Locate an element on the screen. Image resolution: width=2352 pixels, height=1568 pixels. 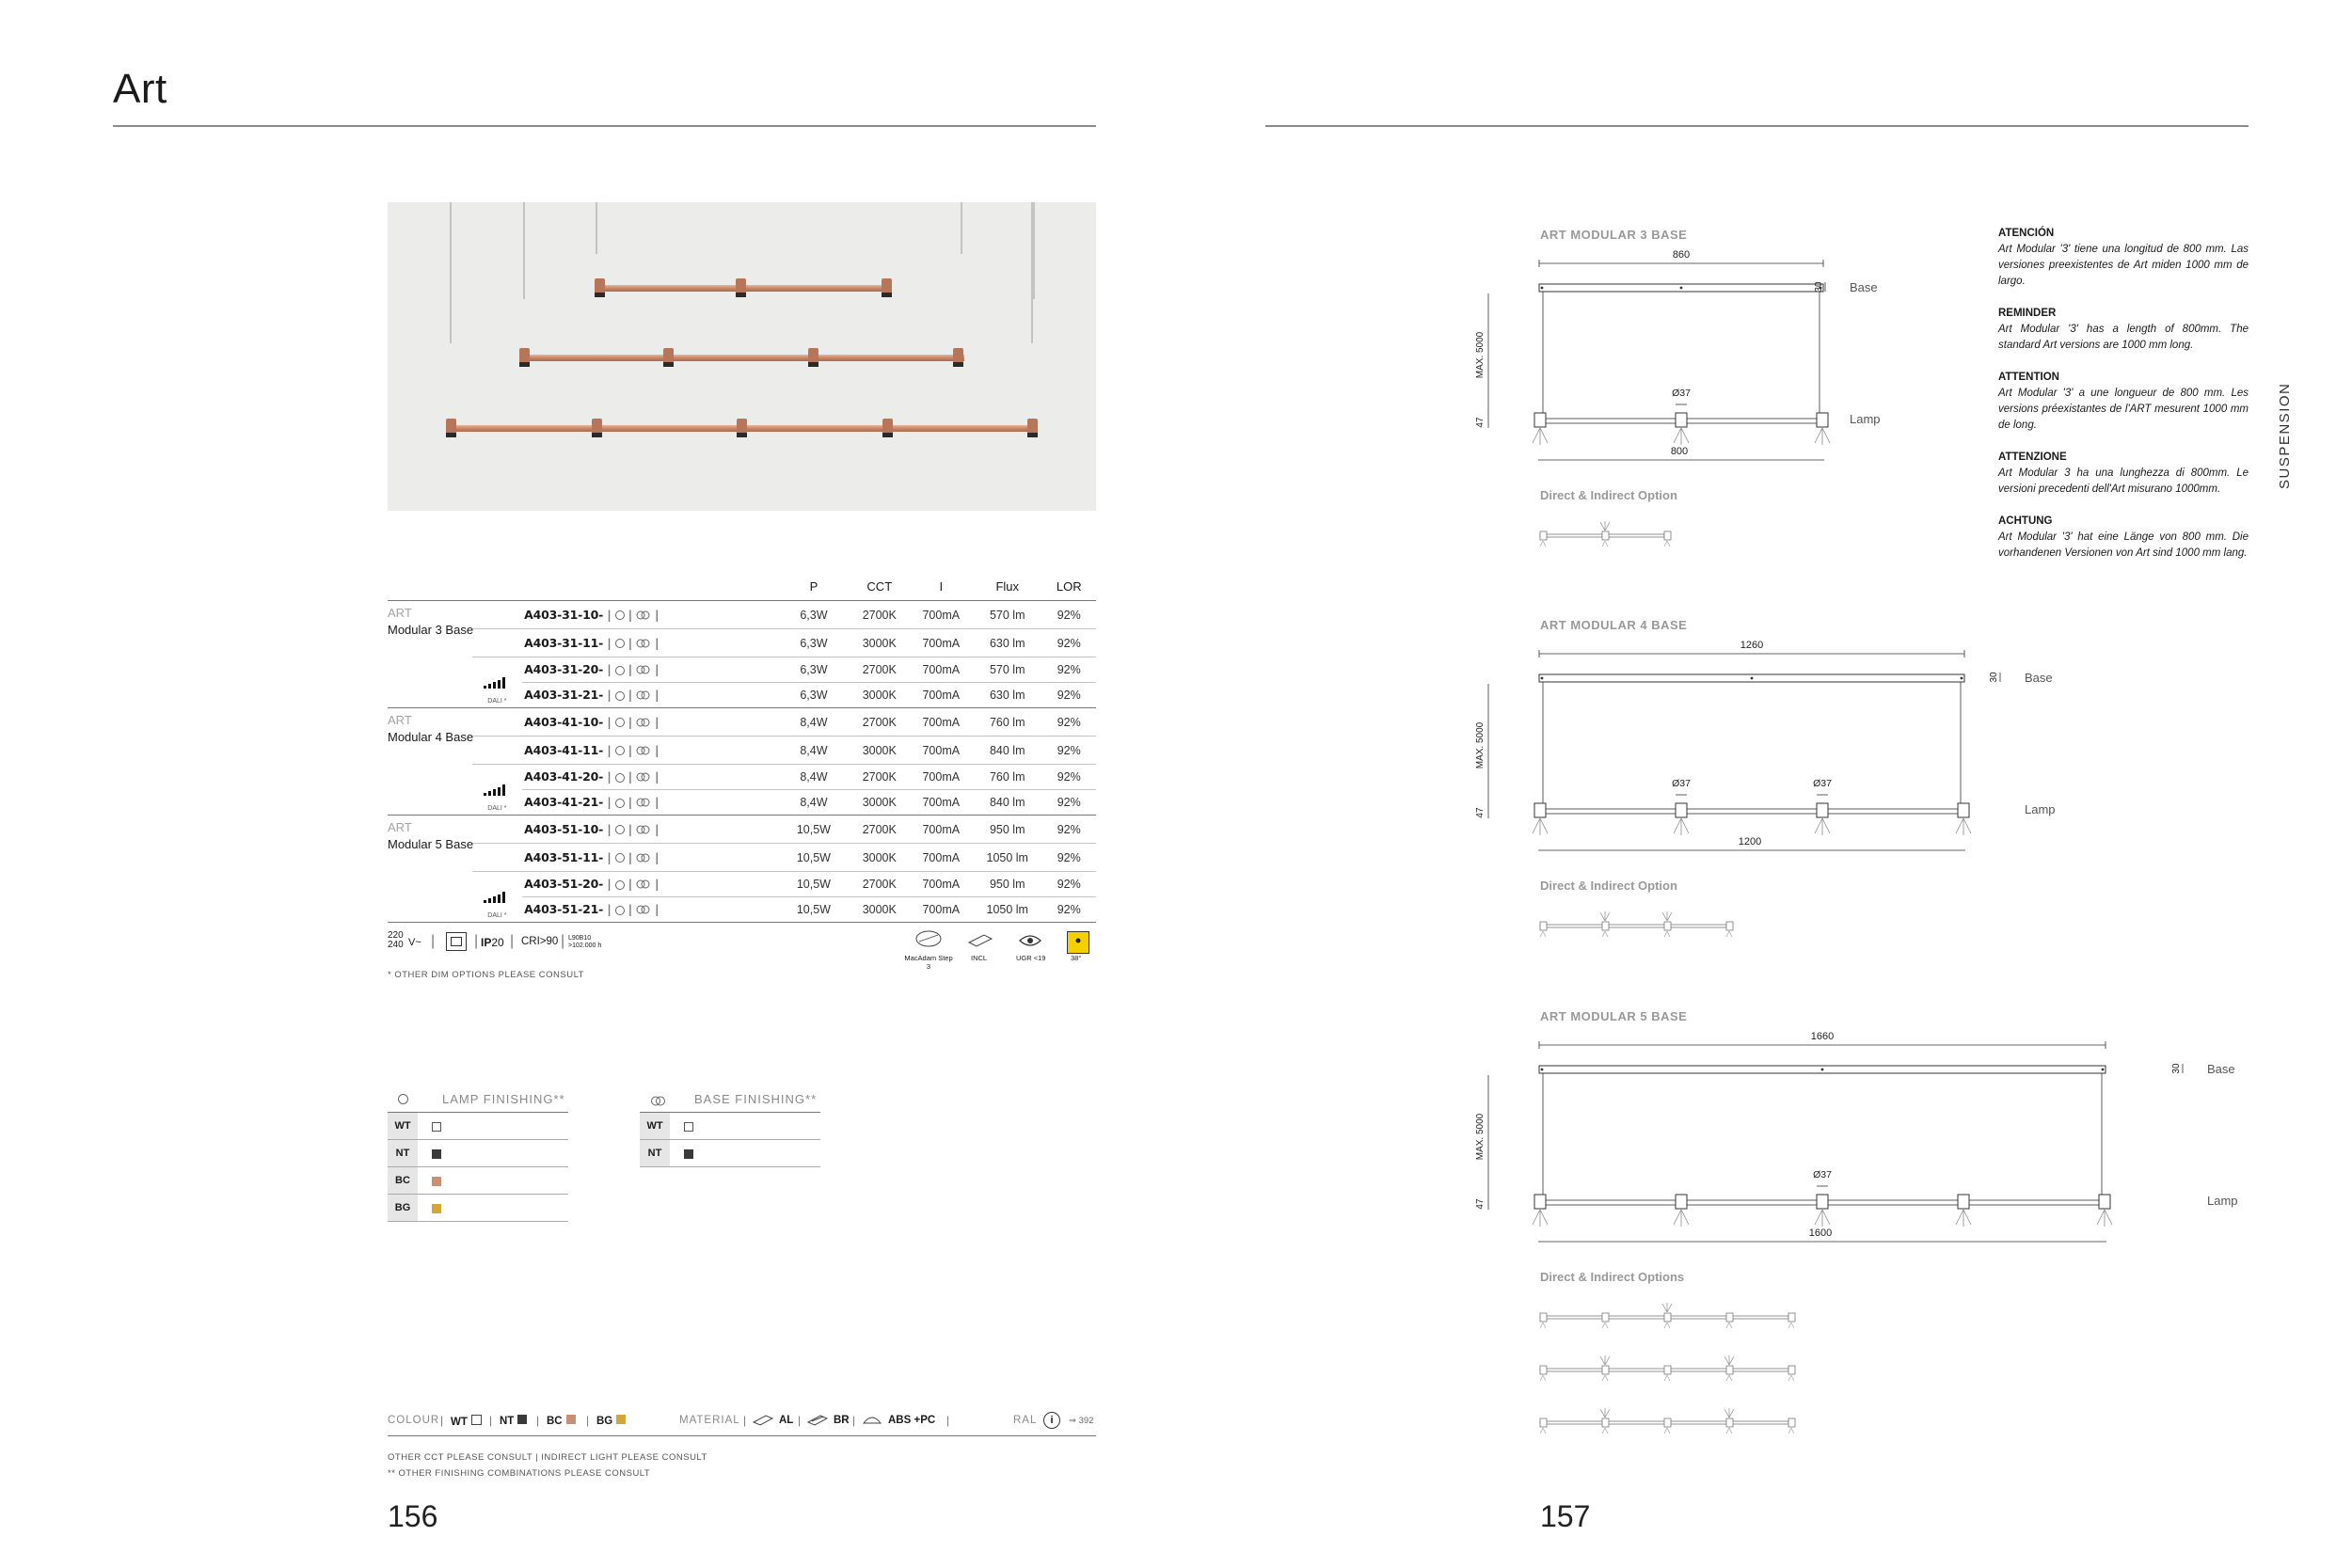
al-icon is located at coordinates (763, 1422).